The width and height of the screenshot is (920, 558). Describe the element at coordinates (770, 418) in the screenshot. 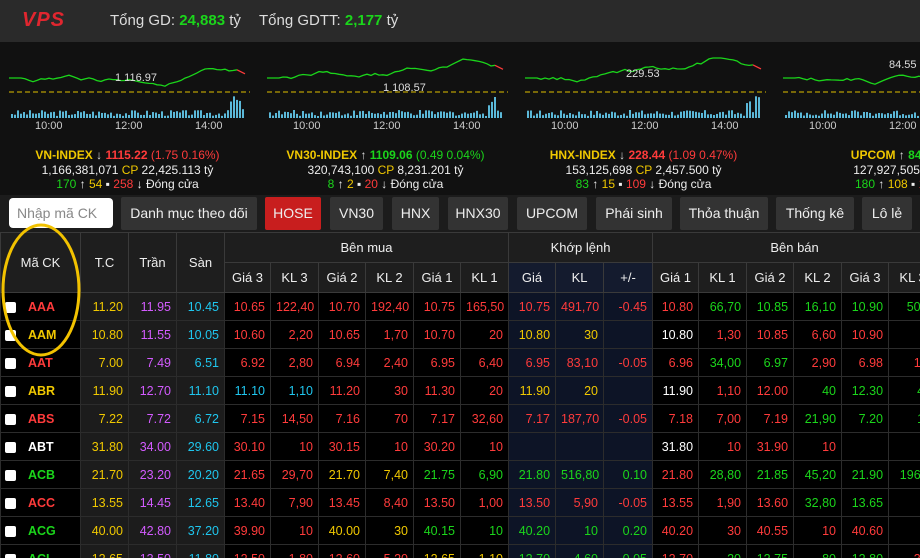

I see `cell: 7.19` at that location.